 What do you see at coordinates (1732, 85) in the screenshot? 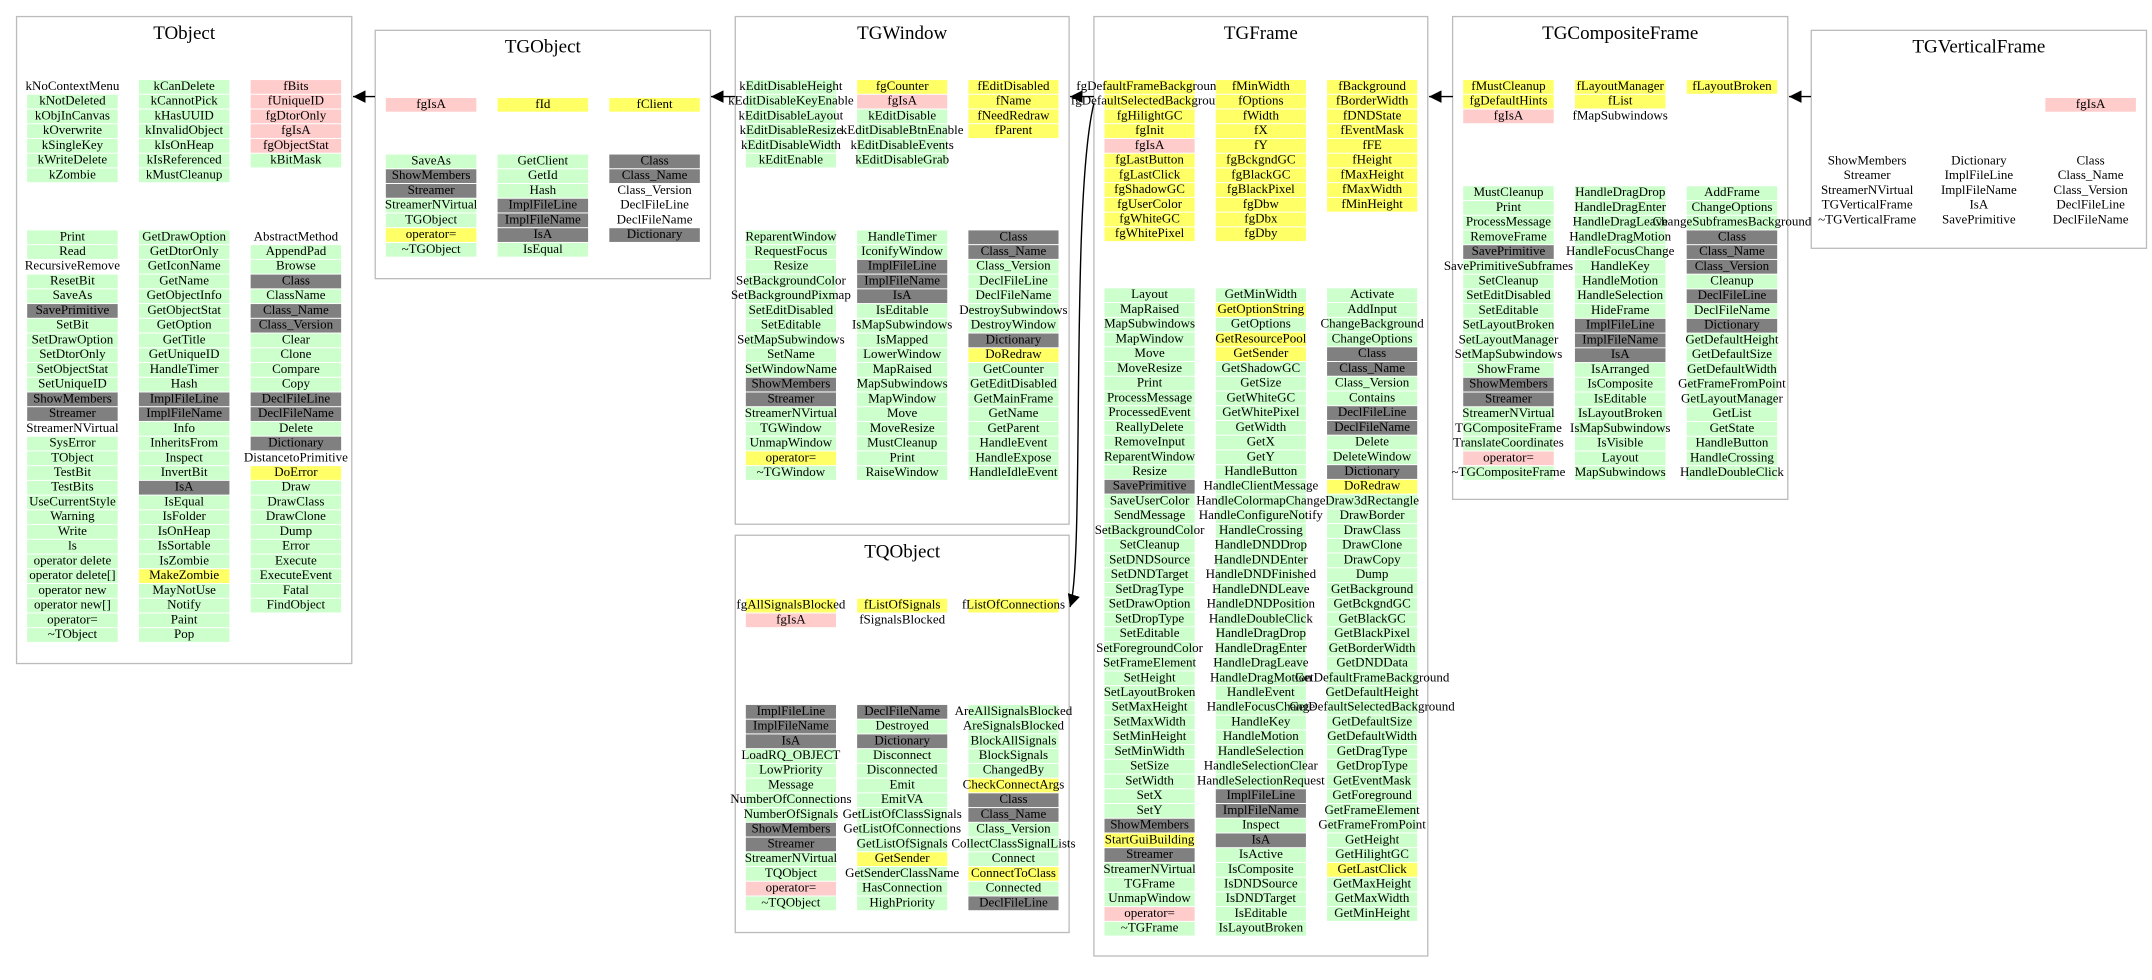
I see `member: fLayoutBroken` at bounding box center [1732, 85].